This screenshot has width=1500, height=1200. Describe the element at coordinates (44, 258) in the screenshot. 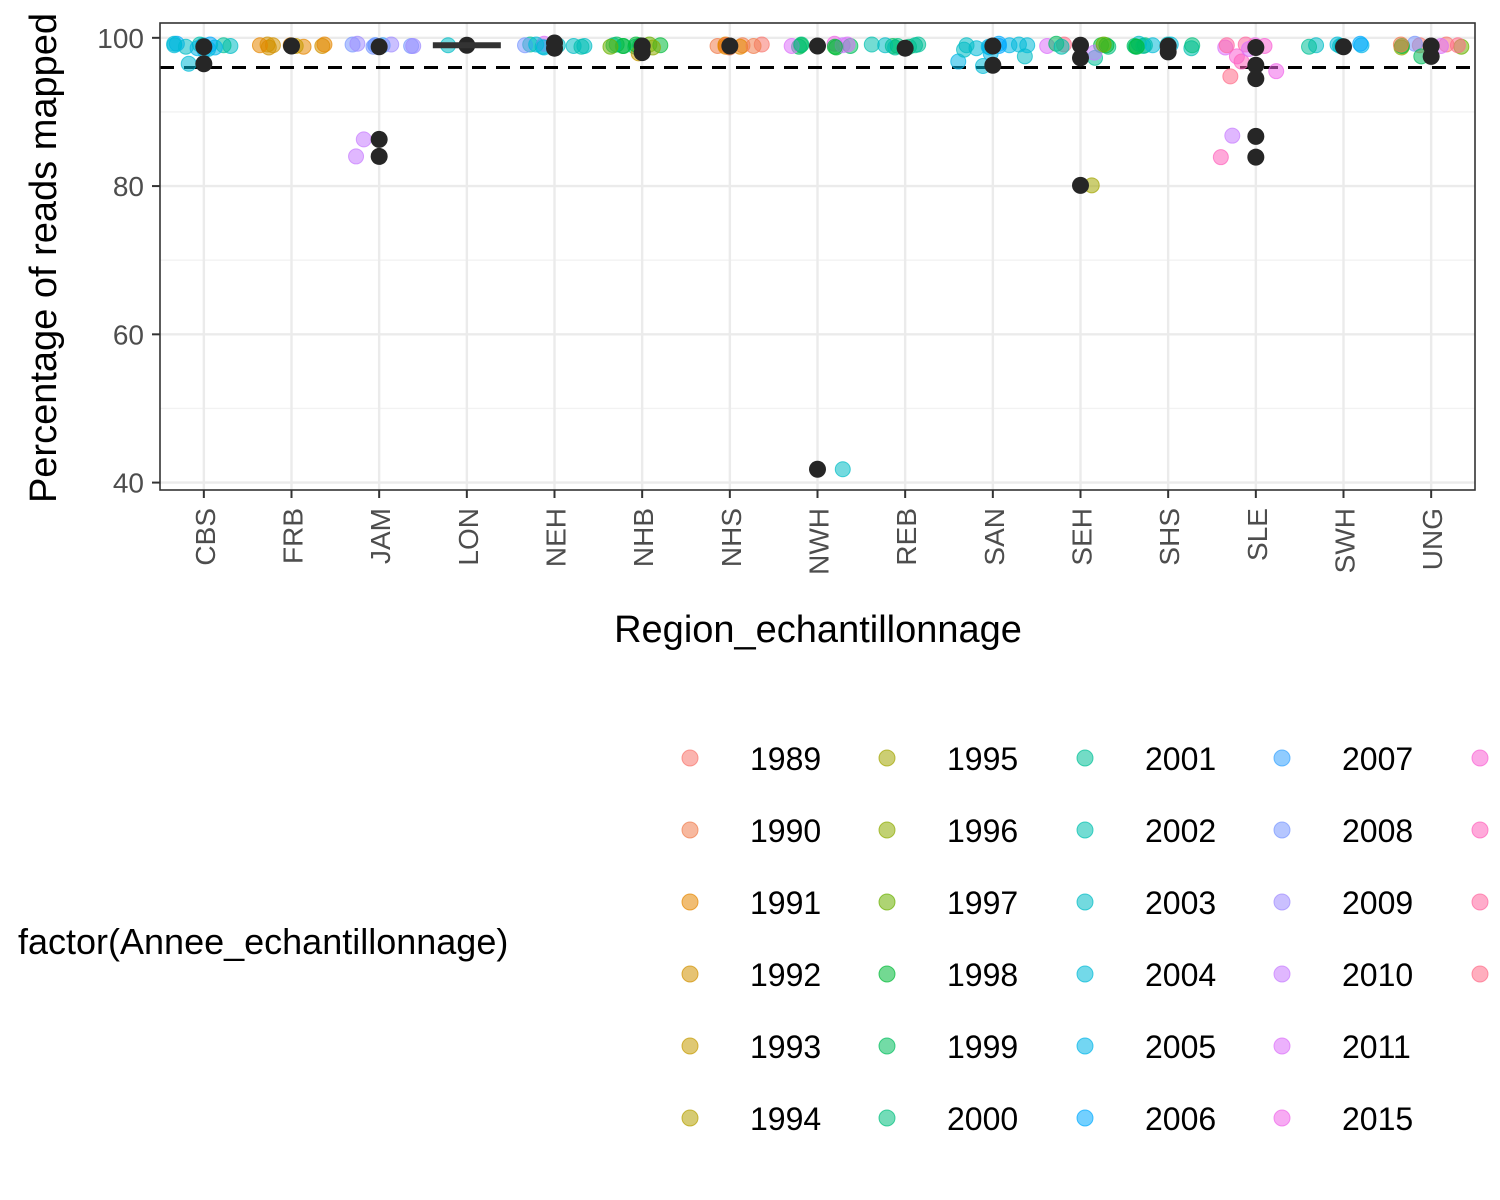

I see `y-axis-title: Percentage of reads mapped` at that location.